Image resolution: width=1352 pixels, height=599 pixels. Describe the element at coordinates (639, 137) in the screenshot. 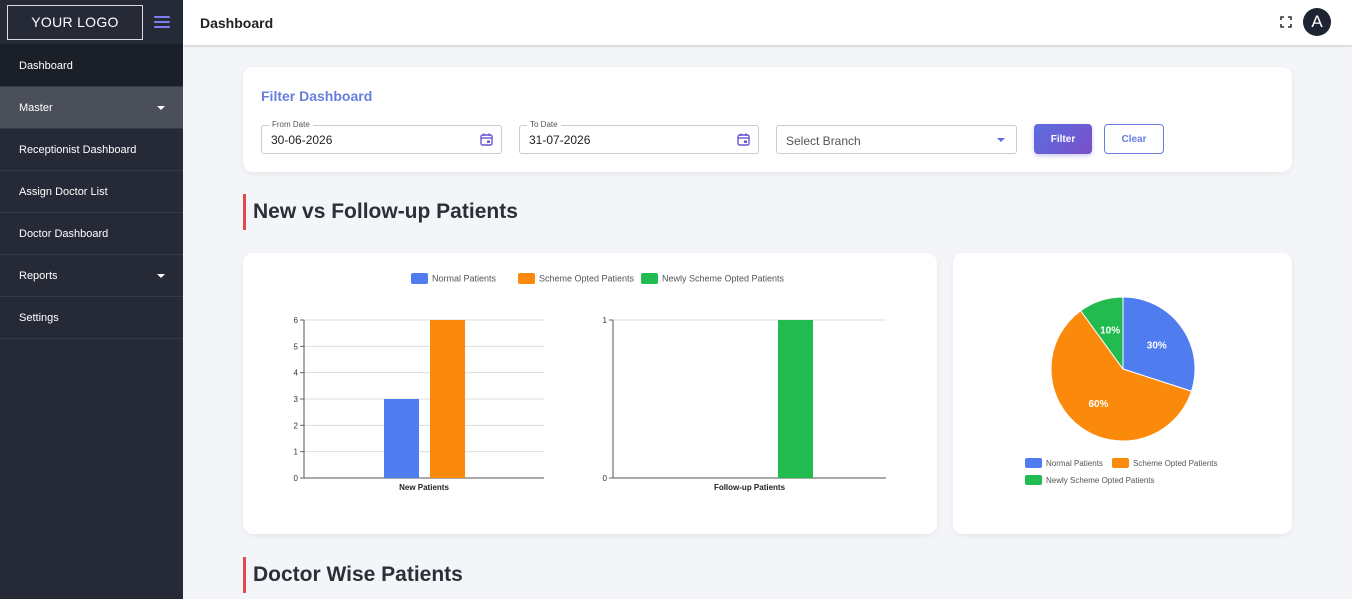

I see `to-date-field: To Date 31-07-2026` at that location.